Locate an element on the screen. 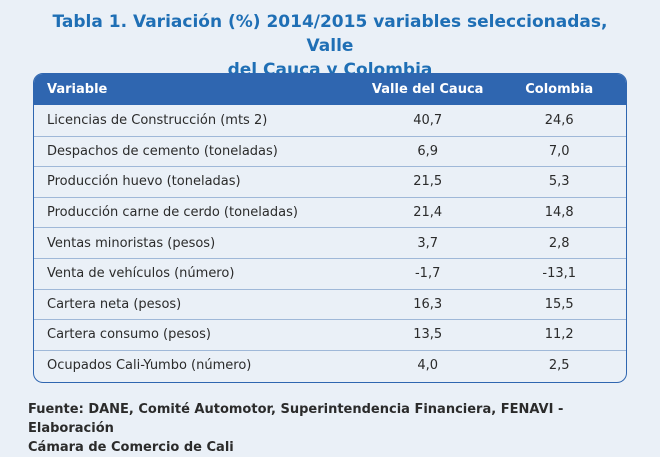  cell-valle: 16,3 is located at coordinates (428, 304).